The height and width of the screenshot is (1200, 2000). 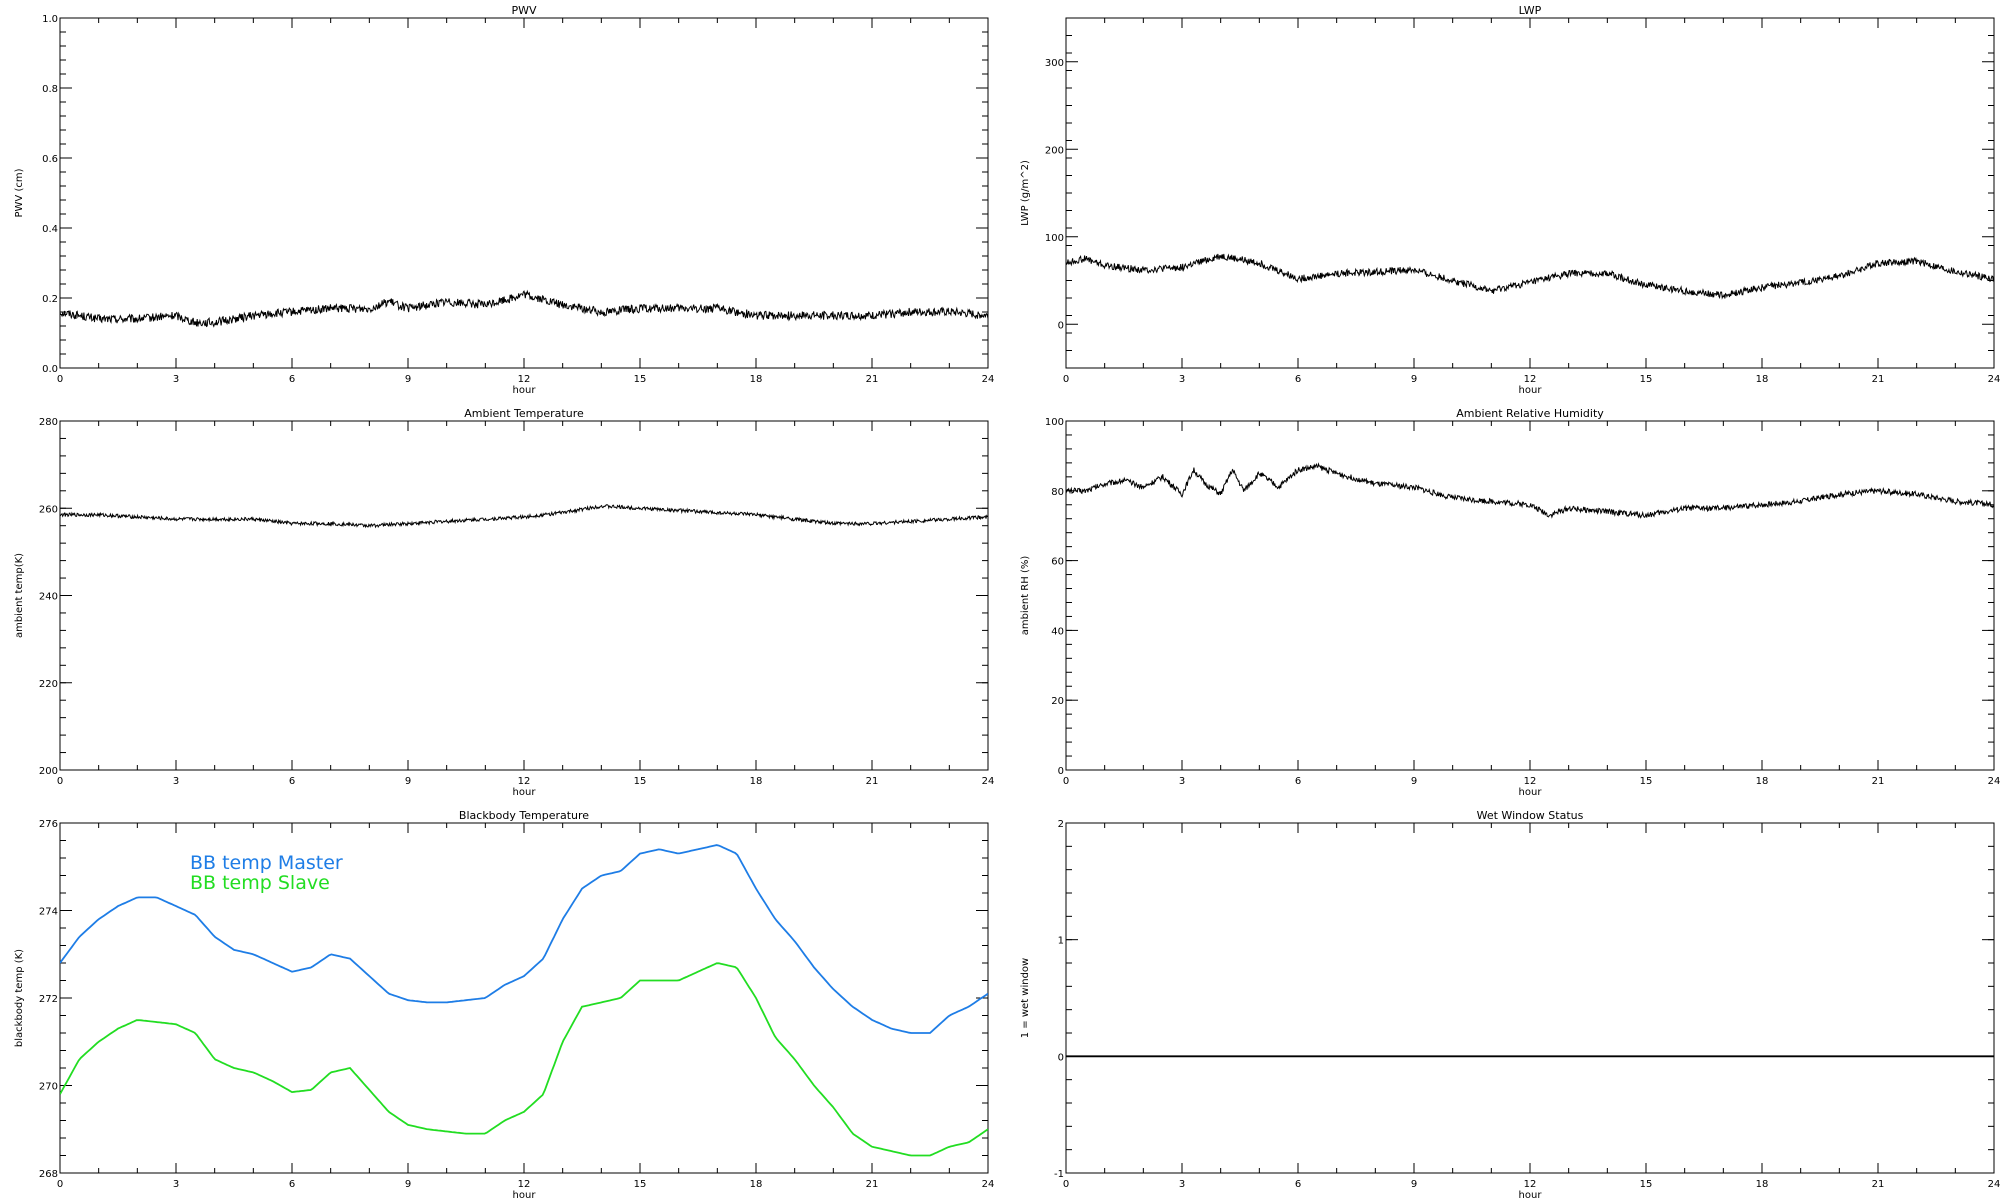 What do you see at coordinates (50, 89) in the screenshot?
I see `y-tick-label: 0.8` at bounding box center [50, 89].